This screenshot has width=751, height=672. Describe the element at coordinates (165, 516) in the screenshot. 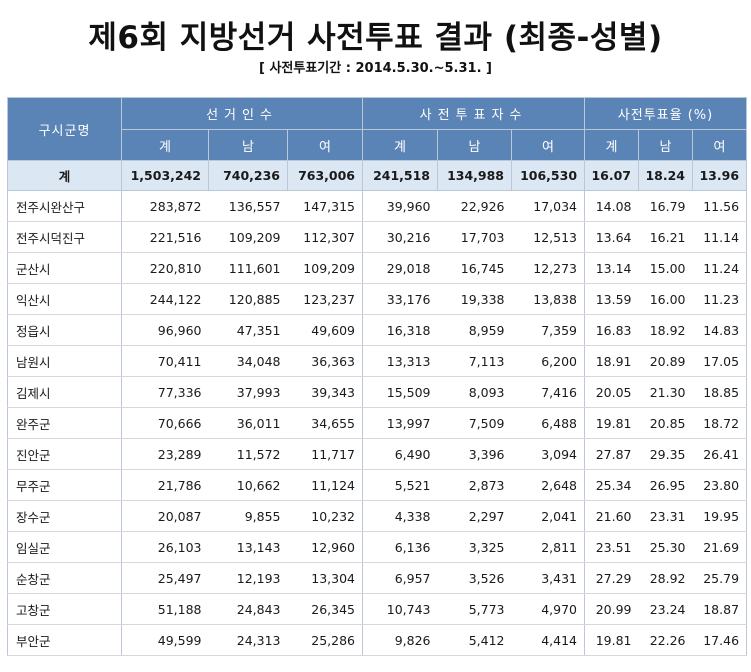

I see `value-cell: 20,087` at that location.